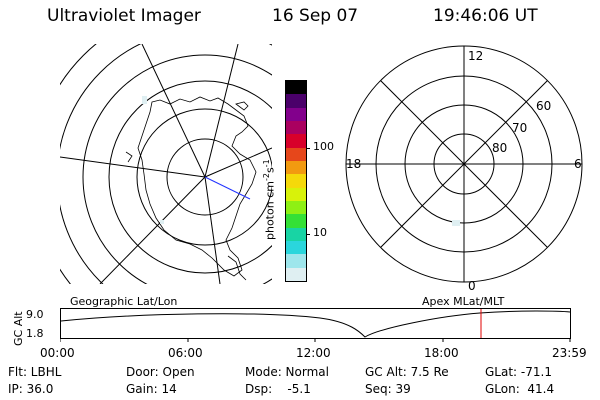  What do you see at coordinates (475, 56) in the screenshot?
I see `mlt-label-12: 12` at bounding box center [475, 56].